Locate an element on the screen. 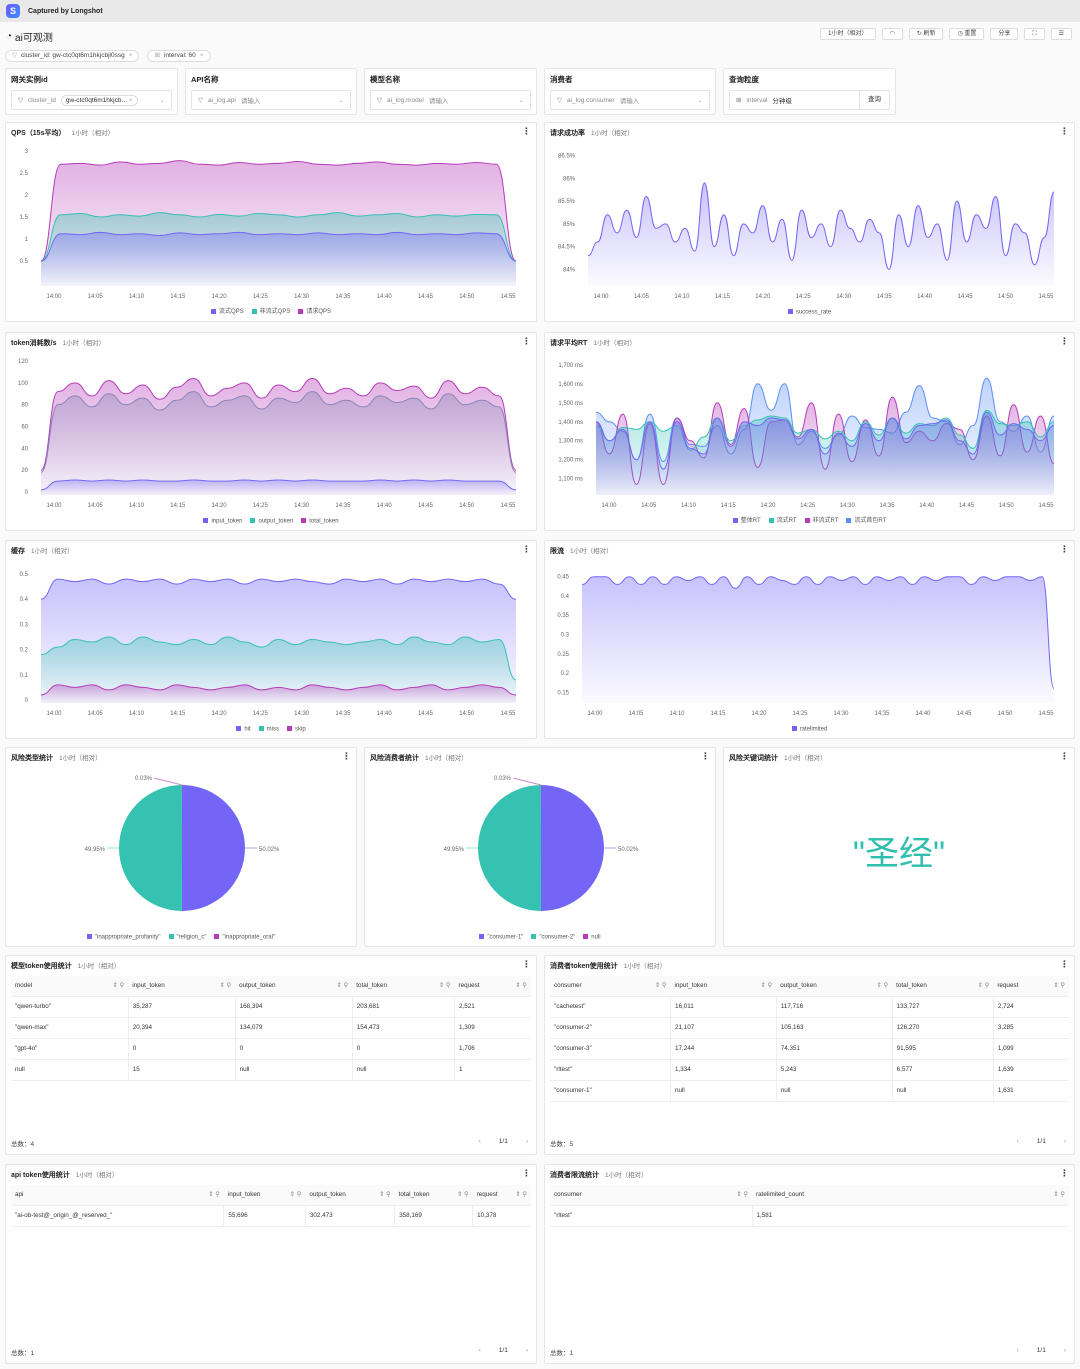 This screenshot has height=1369, width=1080. legend-item: hit is located at coordinates (243, 728).